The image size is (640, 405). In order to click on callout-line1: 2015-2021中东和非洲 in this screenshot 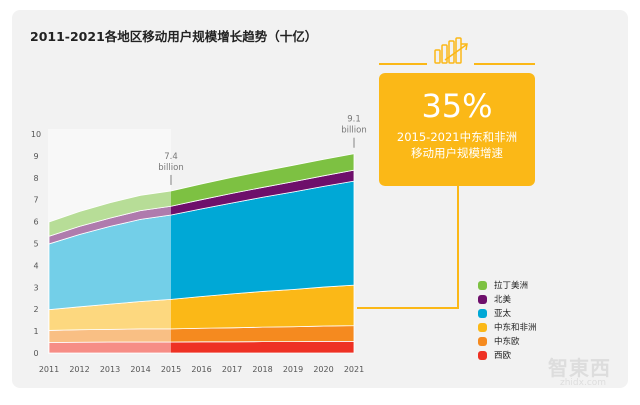, I will do `click(457, 137)`.